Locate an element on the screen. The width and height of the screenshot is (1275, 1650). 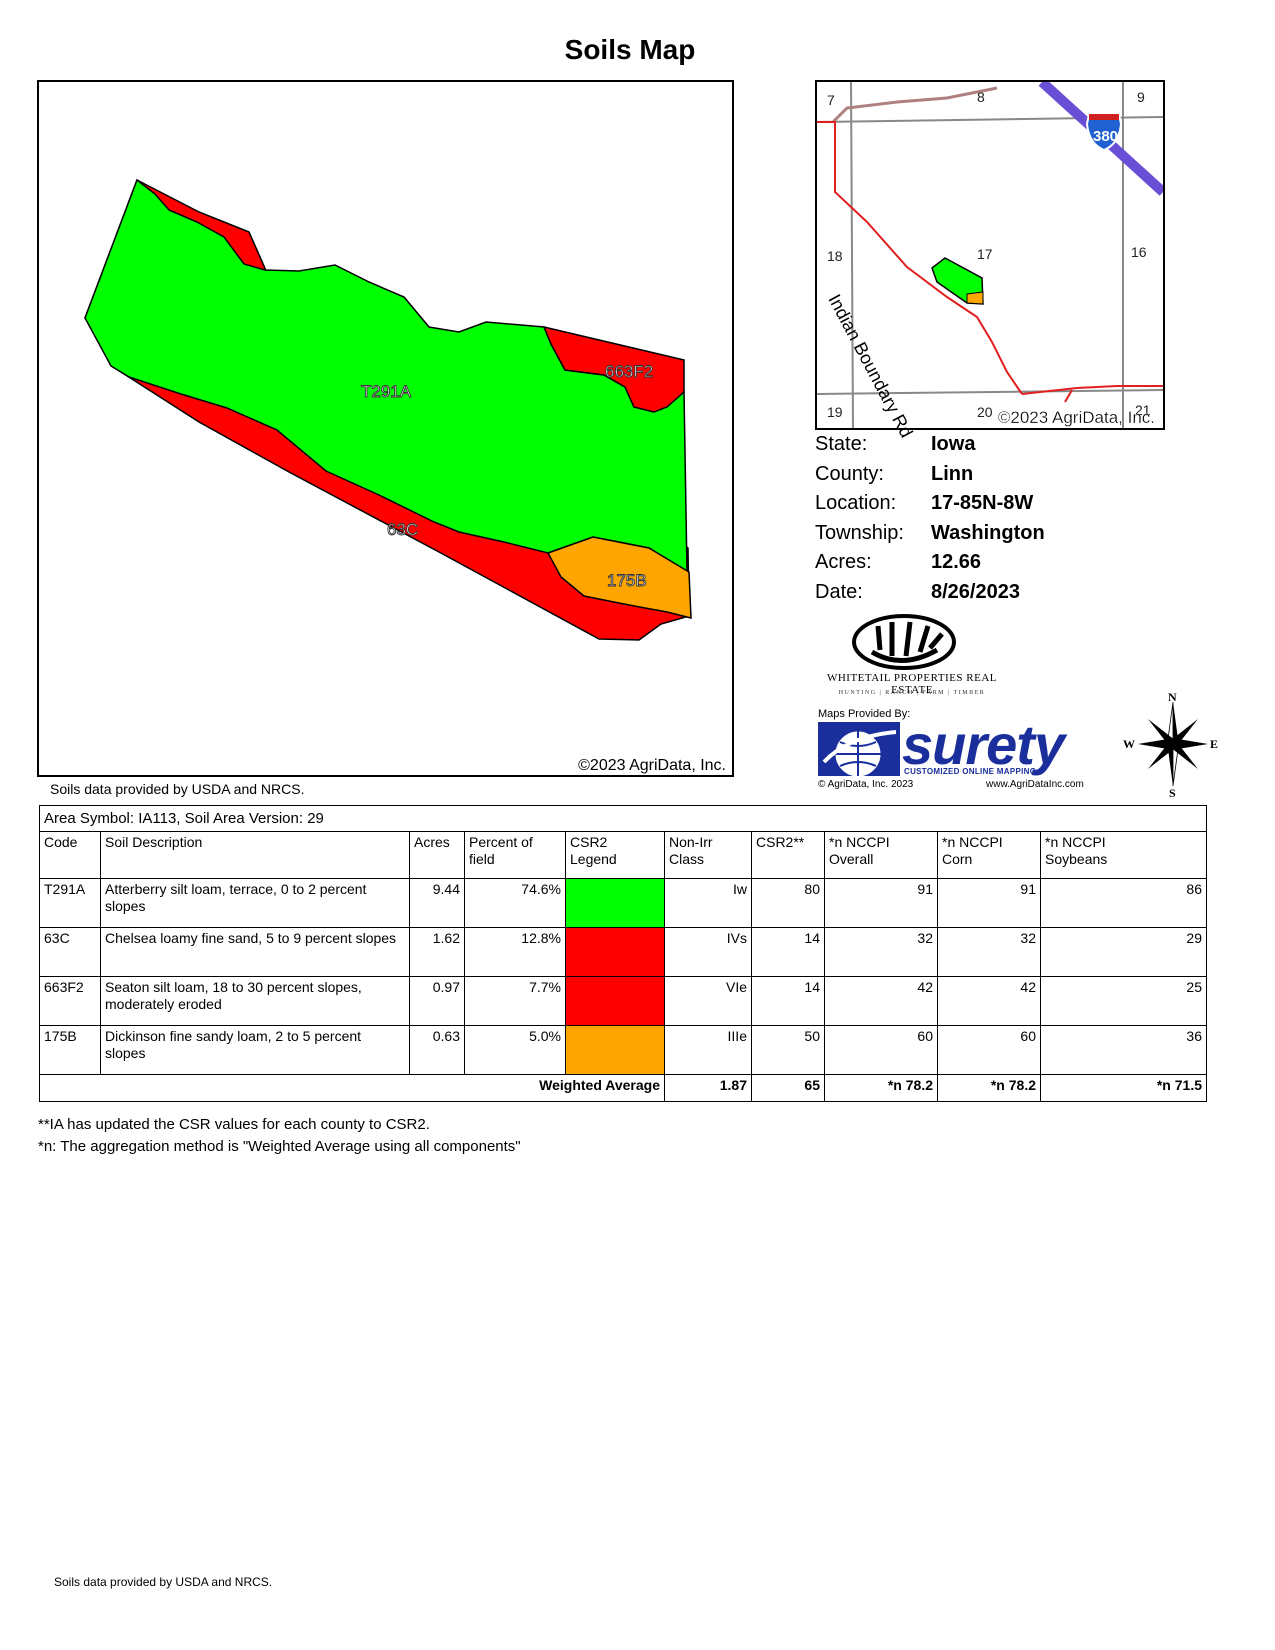
cell-overall: 32 is located at coordinates (881, 952).